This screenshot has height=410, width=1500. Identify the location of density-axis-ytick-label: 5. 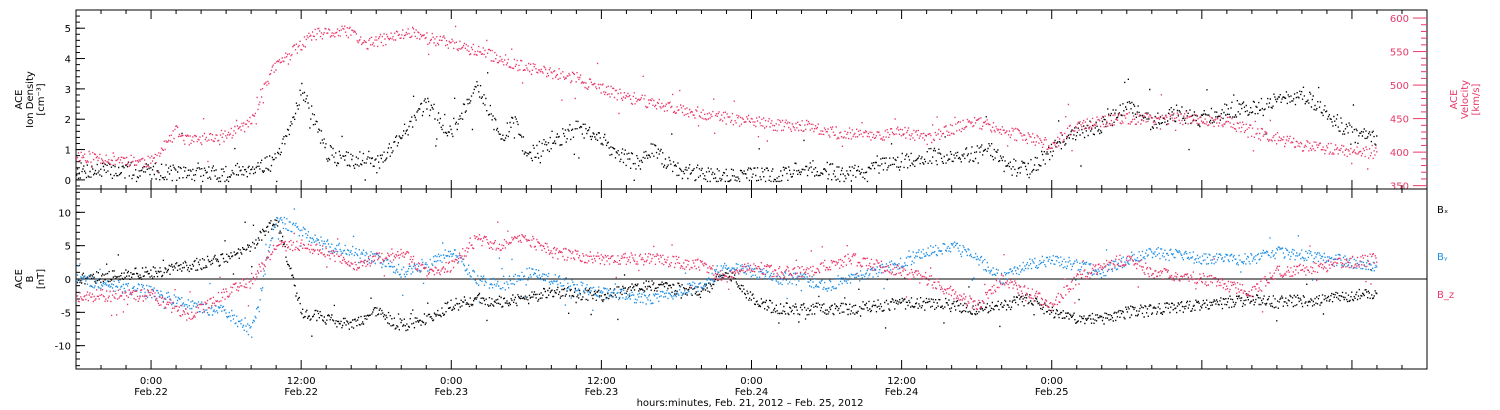
(68, 29).